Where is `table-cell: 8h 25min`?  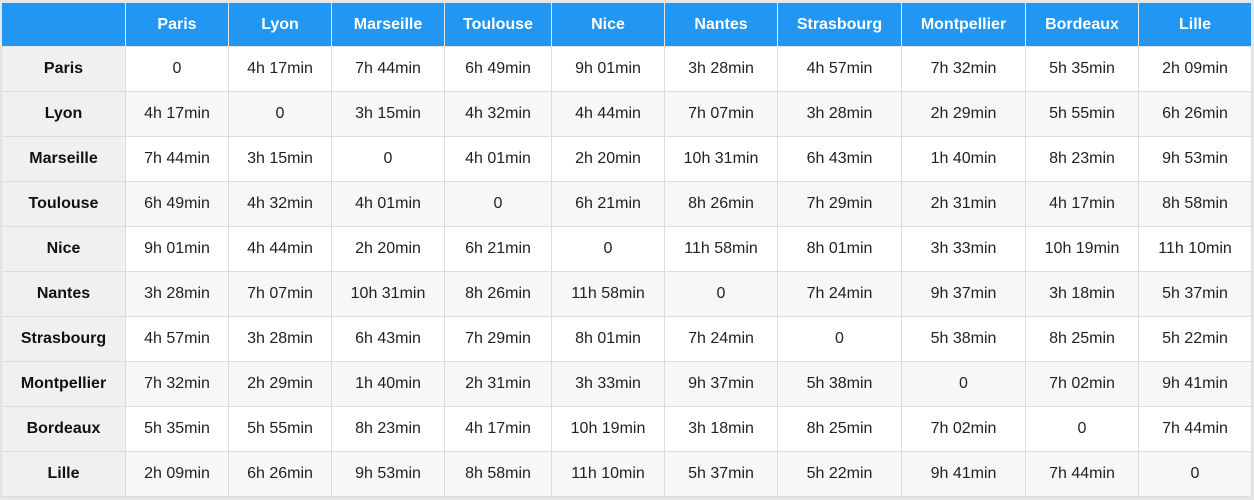 table-cell: 8h 25min is located at coordinates (839, 429).